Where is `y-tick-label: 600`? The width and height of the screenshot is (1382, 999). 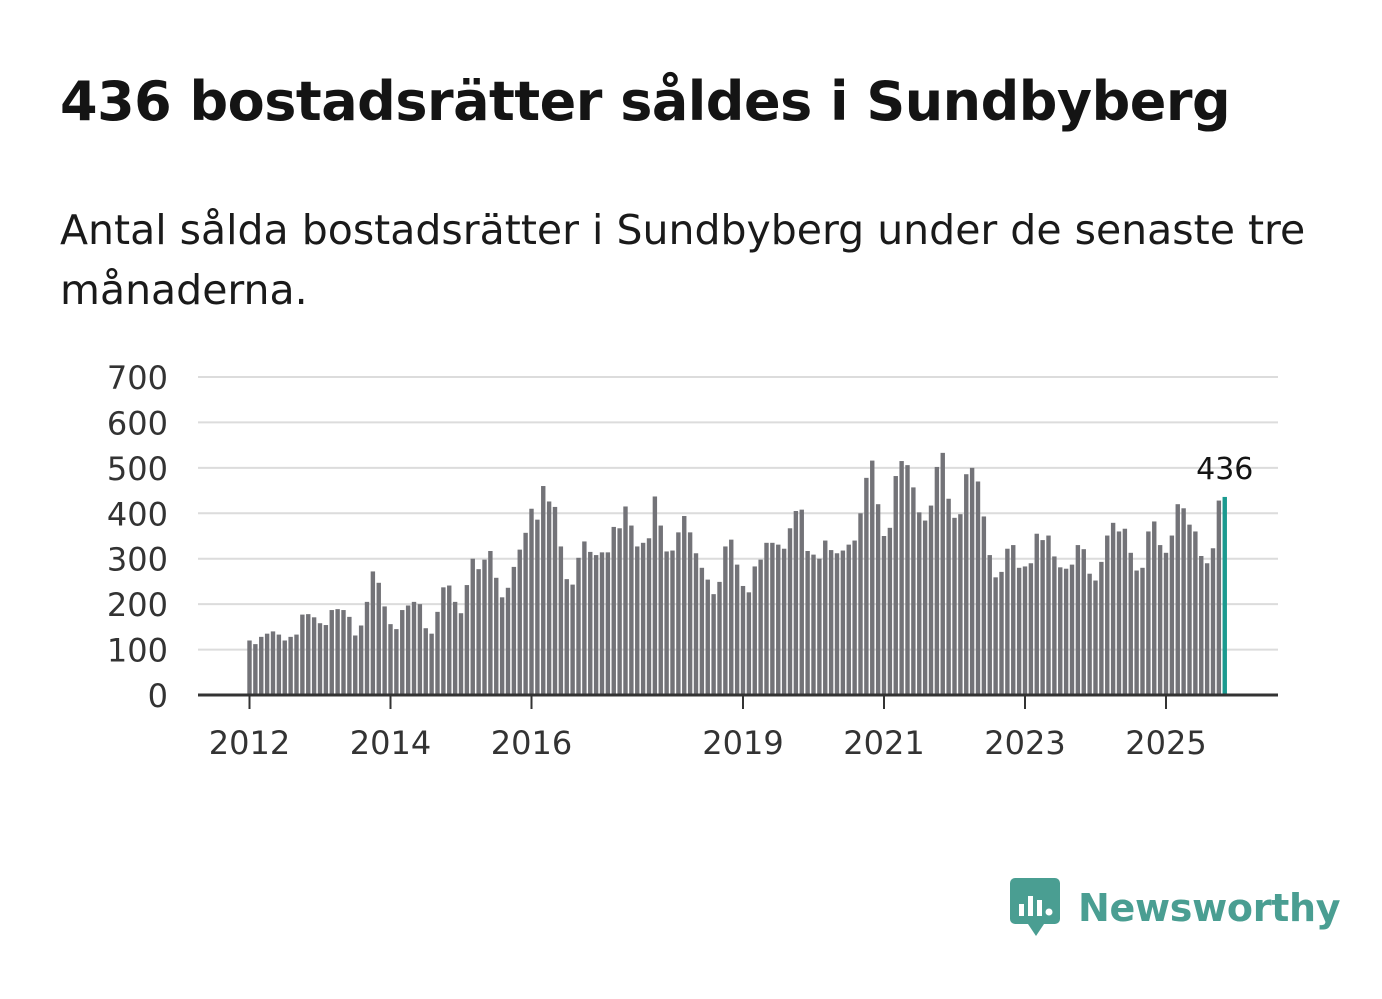 y-tick-label: 600 is located at coordinates (137, 423).